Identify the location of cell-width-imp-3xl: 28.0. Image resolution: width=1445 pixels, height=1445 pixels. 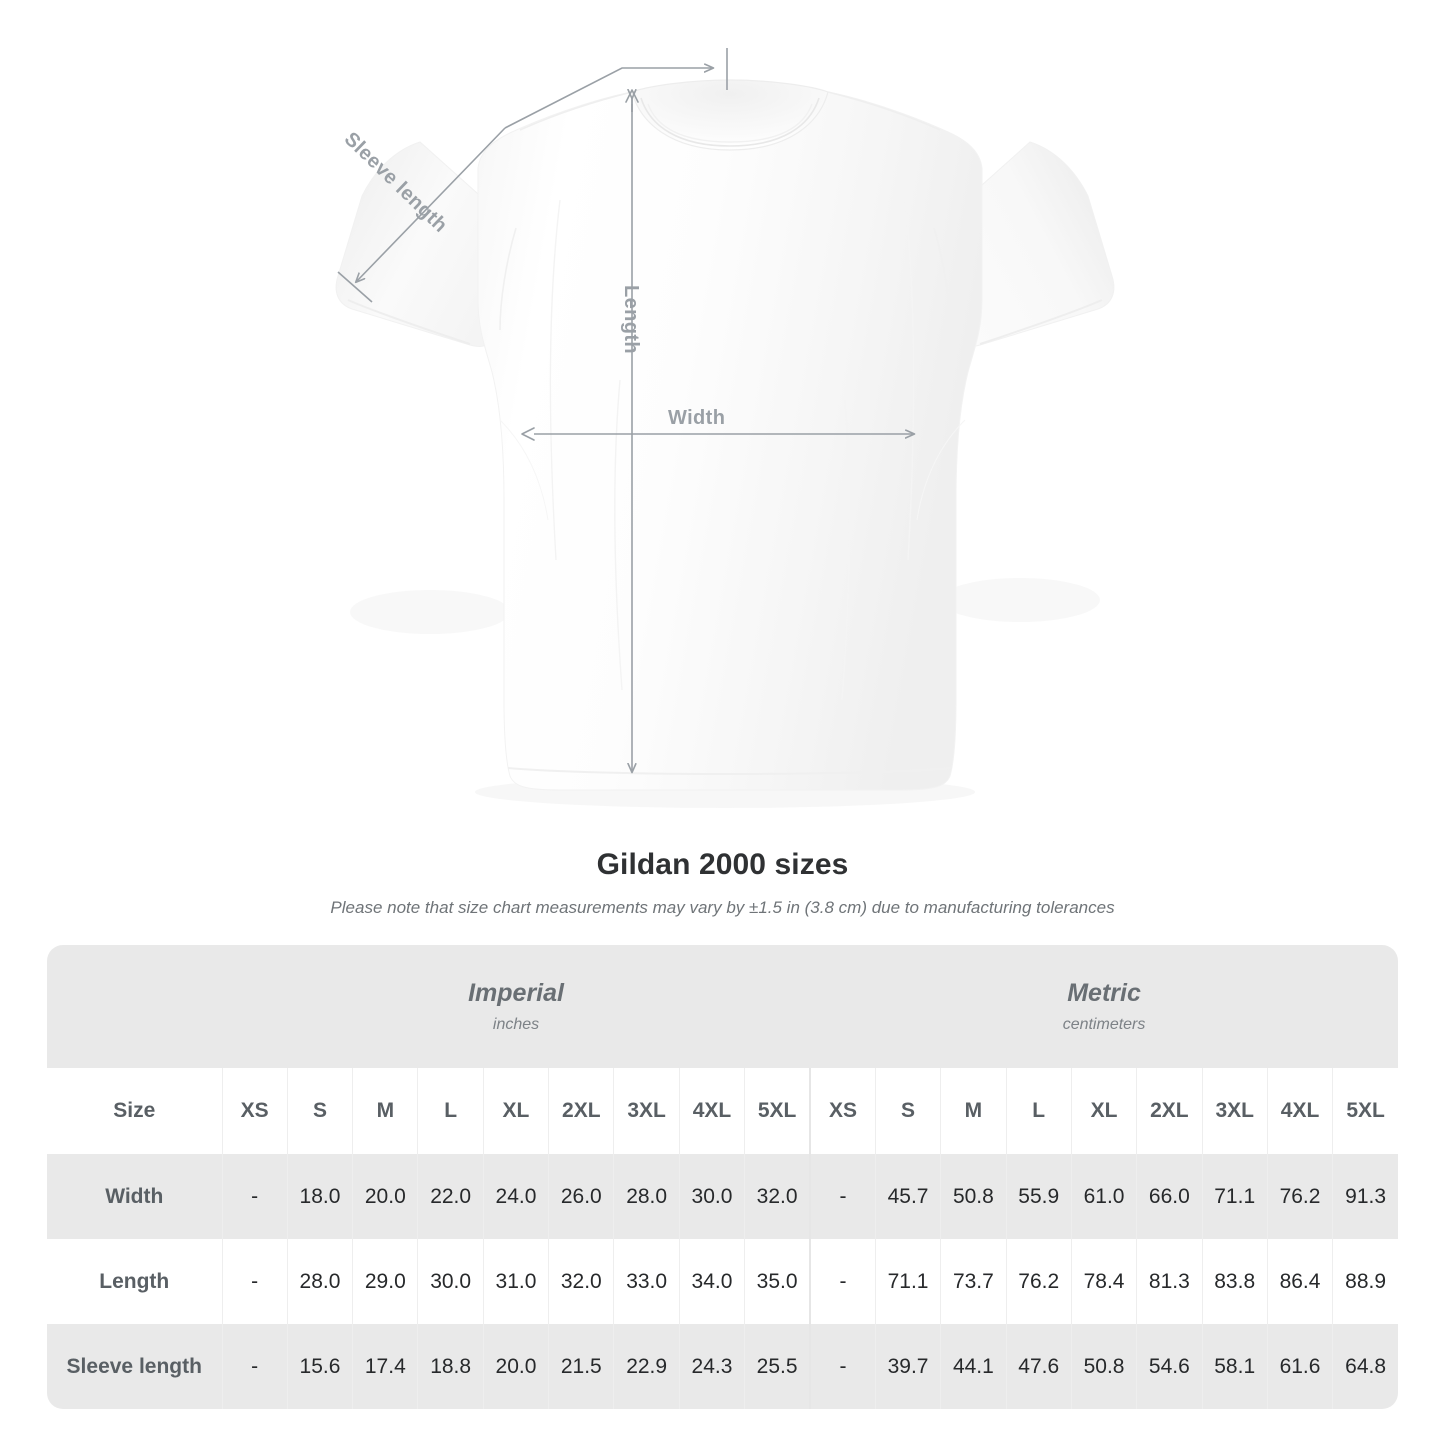
(646, 1196).